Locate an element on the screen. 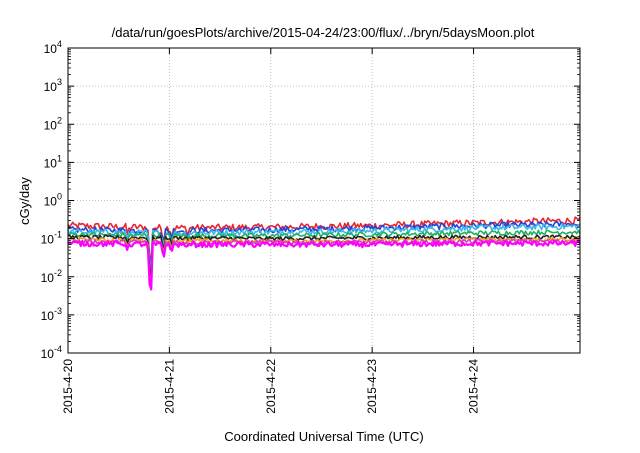 The height and width of the screenshot is (453, 640). y-tick-label: 10⁻⁴ is located at coordinates (51, 352).